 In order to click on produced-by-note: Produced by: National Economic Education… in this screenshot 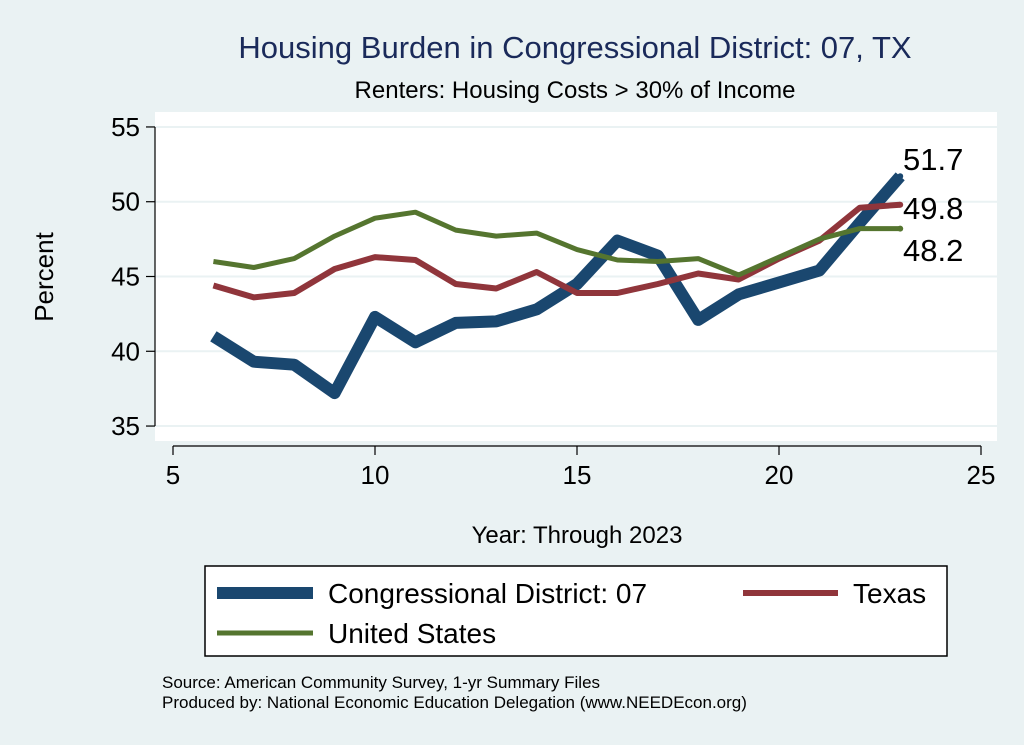, I will do `click(454, 702)`.